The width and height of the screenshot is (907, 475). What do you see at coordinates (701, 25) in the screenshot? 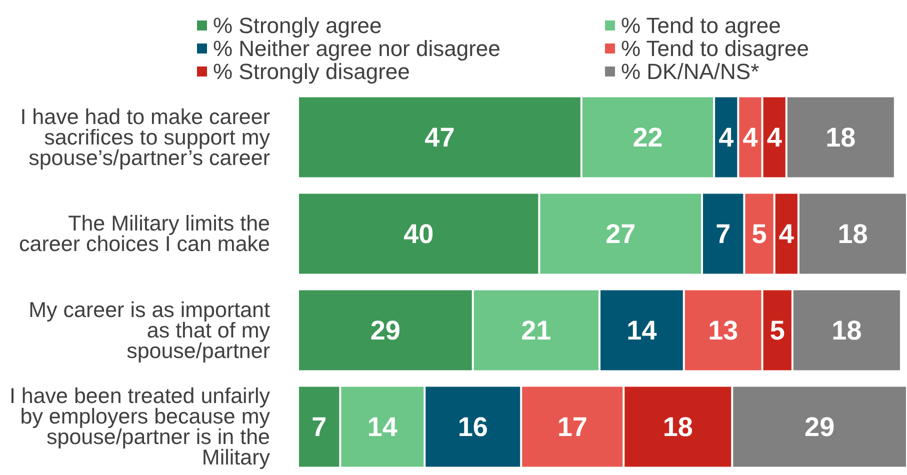
I see `legend-label: % Tend to agree` at bounding box center [701, 25].